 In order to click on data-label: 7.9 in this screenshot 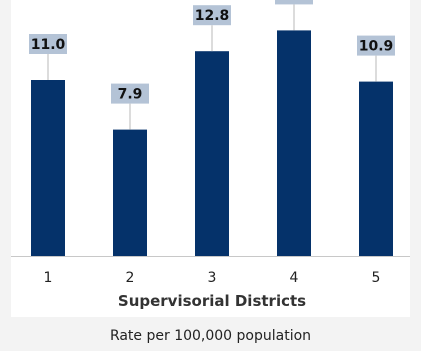, I will do `click(130, 95)`.